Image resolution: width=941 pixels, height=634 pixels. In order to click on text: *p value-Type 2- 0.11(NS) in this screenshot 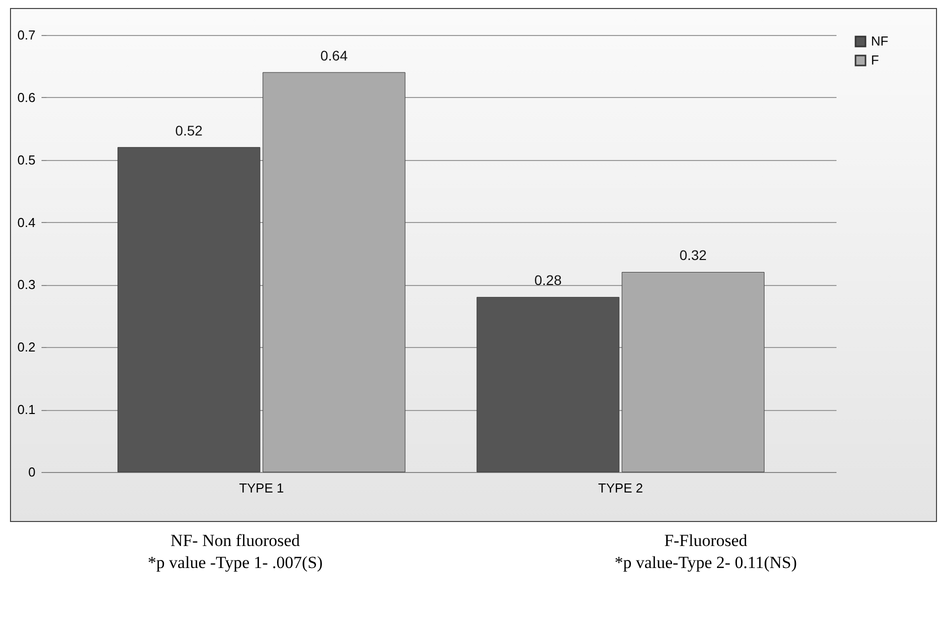, I will do `click(706, 563)`.